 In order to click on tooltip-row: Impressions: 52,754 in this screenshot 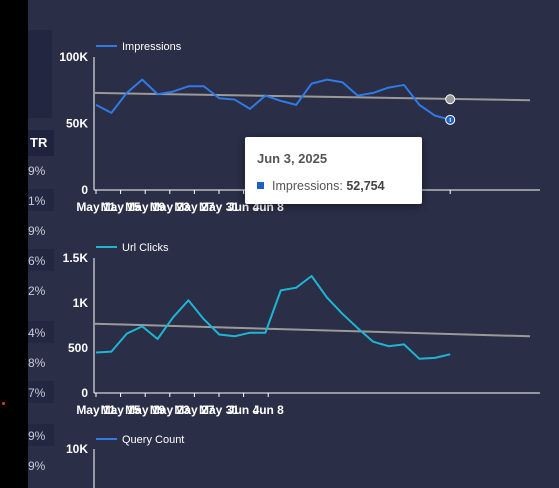, I will do `click(321, 186)`.